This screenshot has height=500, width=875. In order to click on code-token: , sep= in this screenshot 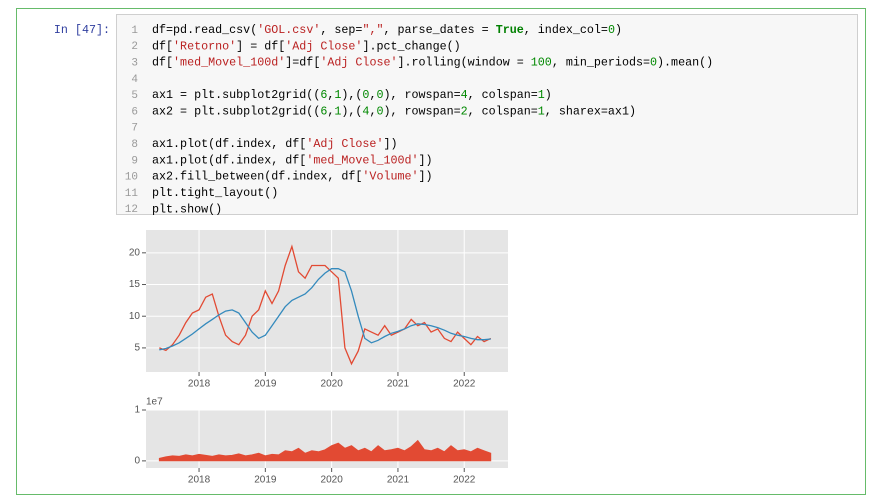, I will do `click(341, 30)`.